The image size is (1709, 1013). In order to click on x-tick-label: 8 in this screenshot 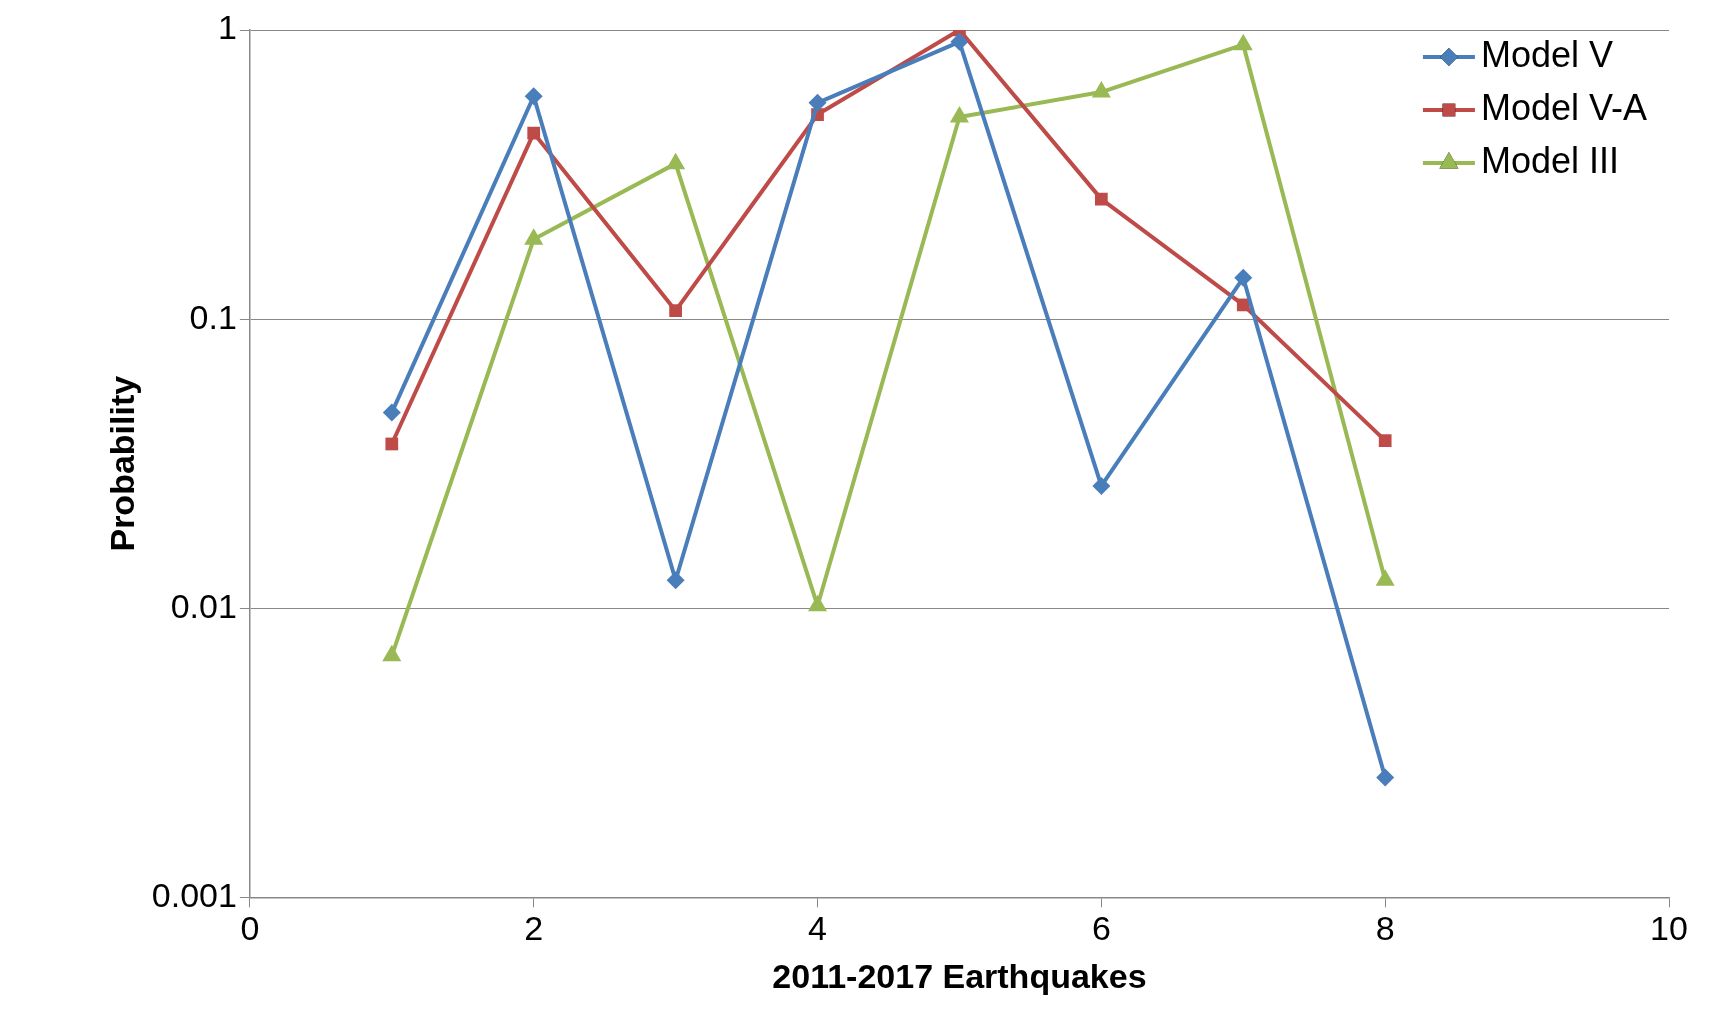, I will do `click(1385, 928)`.